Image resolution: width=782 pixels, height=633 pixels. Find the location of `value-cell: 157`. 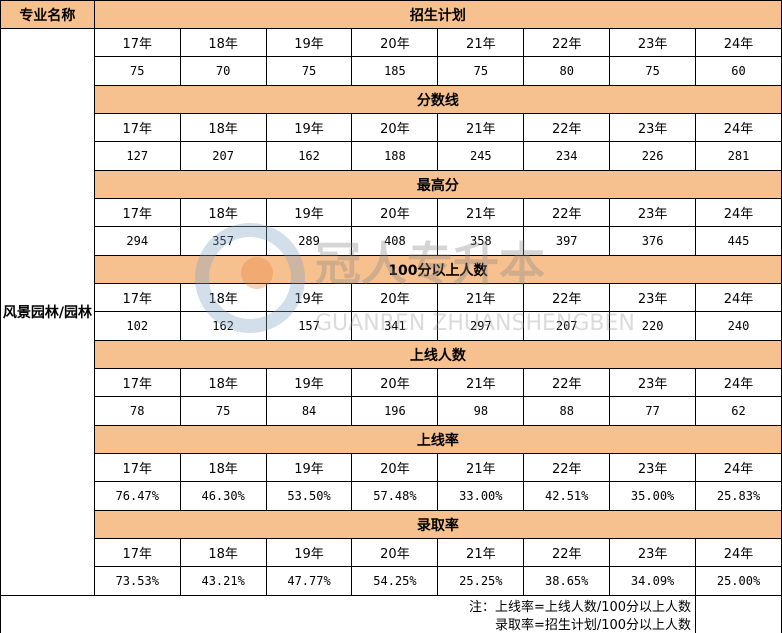

value-cell: 157 is located at coordinates (309, 326).